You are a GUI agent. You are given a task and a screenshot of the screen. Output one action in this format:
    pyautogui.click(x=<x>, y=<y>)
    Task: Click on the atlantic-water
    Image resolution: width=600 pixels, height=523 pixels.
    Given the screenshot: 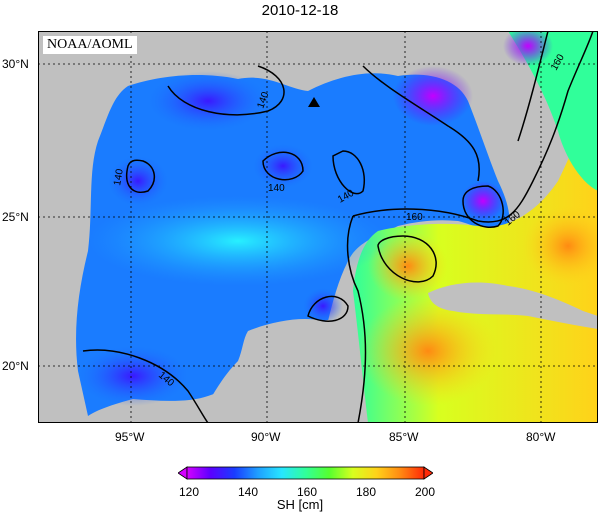 What is the action you would take?
    pyautogui.click(x=553, y=111)
    